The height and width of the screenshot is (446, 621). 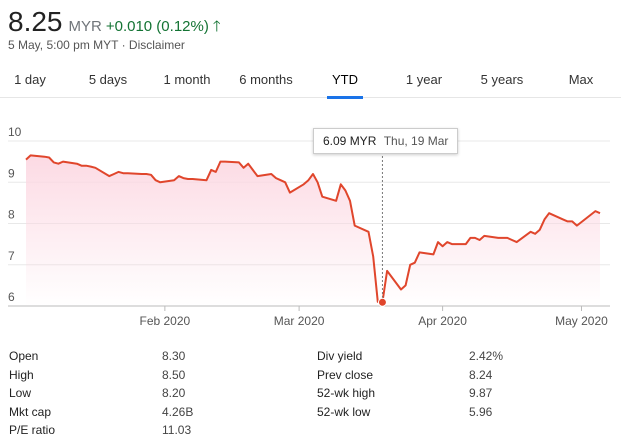 What do you see at coordinates (481, 374) in the screenshot?
I see `stat-value: 8.24` at bounding box center [481, 374].